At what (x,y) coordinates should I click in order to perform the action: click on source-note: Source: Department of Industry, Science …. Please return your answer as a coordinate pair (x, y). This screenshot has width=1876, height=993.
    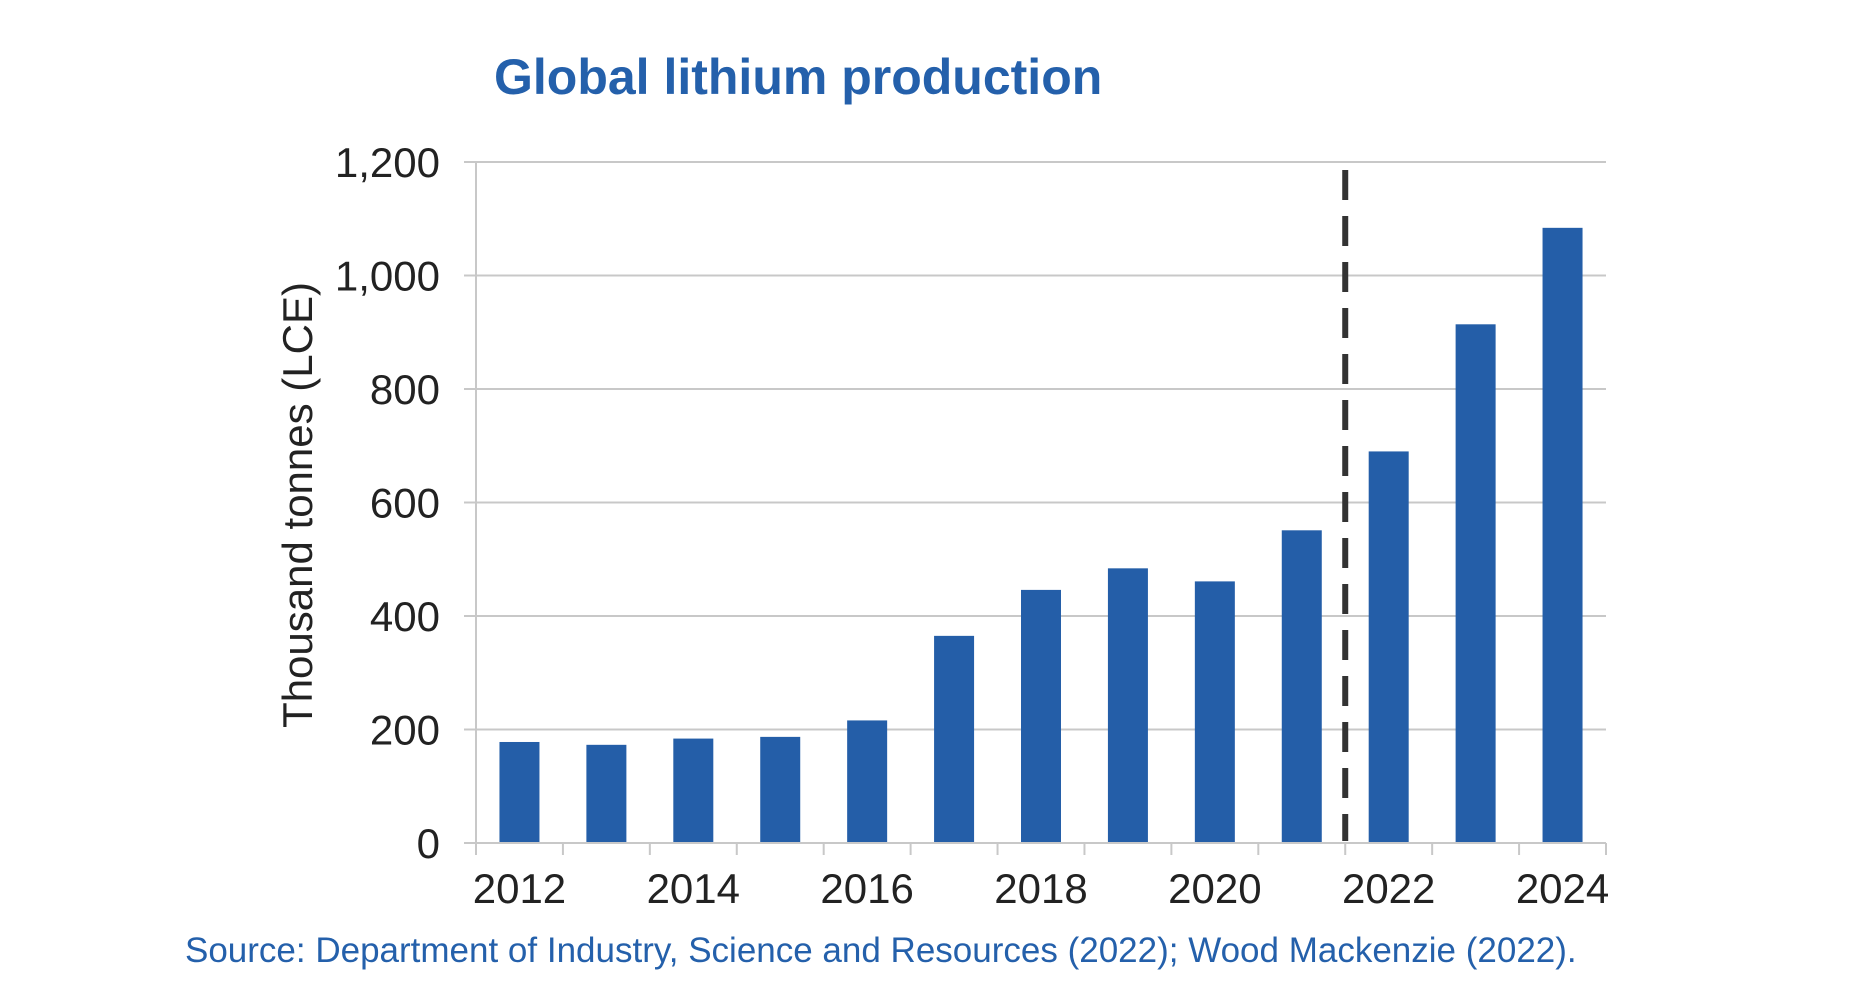
    Looking at the image, I should click on (881, 950).